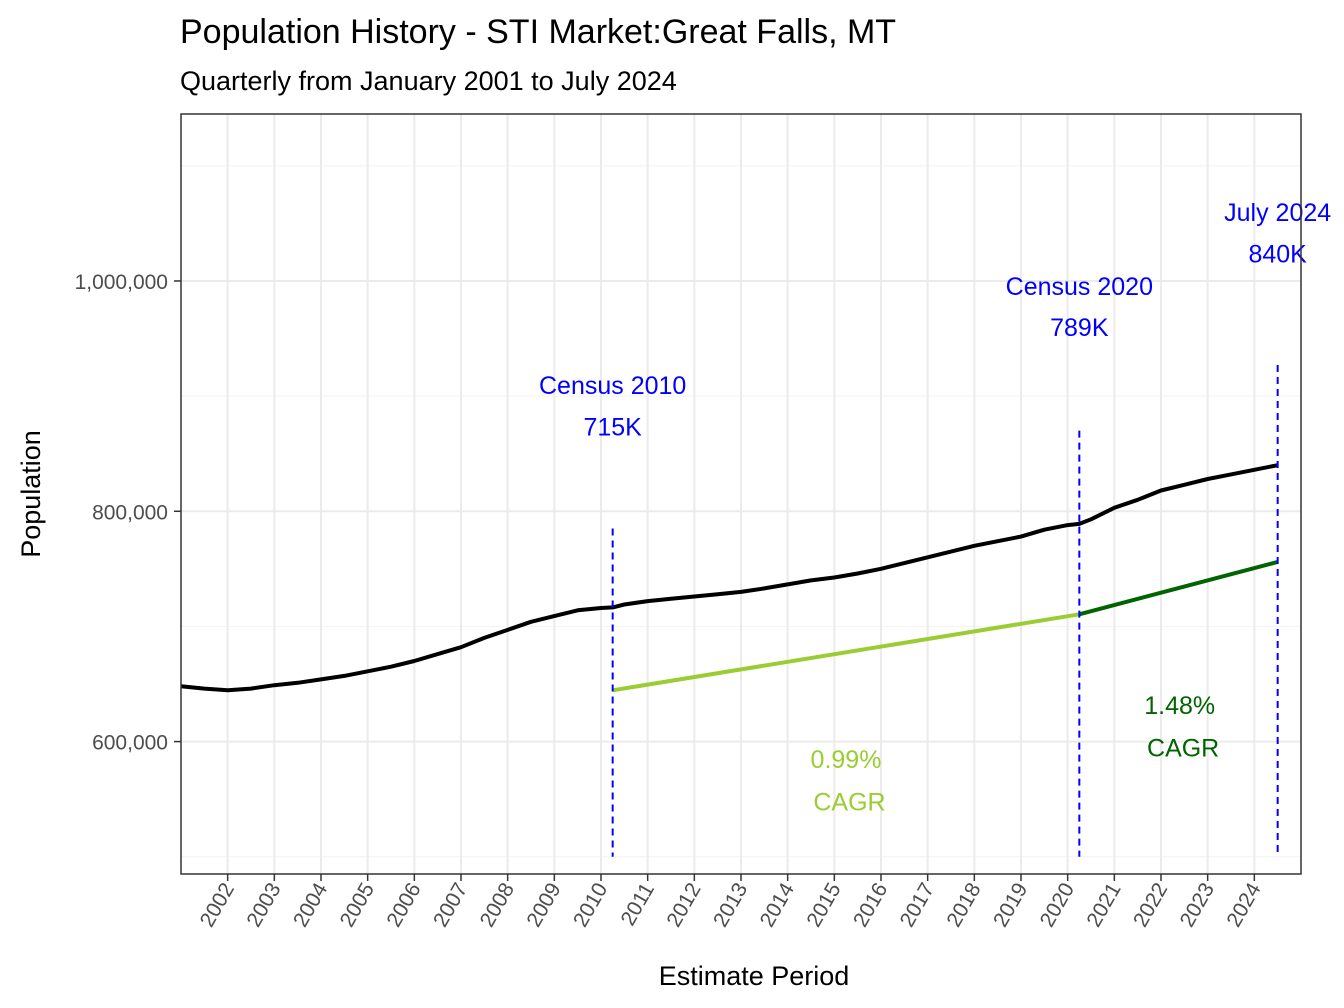  What do you see at coordinates (1179, 749) in the screenshot?
I see `annotation-cagr-2020-2024-line-1: CAGR` at bounding box center [1179, 749].